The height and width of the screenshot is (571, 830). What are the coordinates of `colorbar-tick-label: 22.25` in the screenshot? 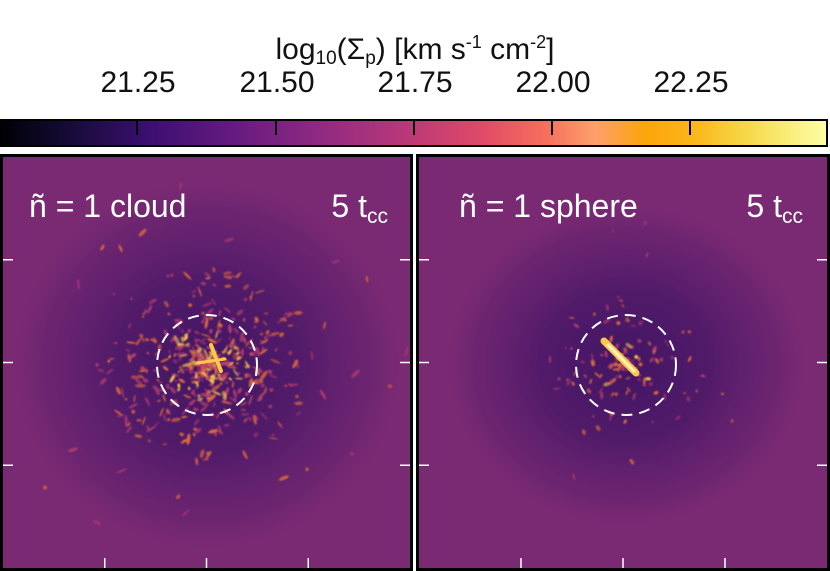 It's located at (691, 82).